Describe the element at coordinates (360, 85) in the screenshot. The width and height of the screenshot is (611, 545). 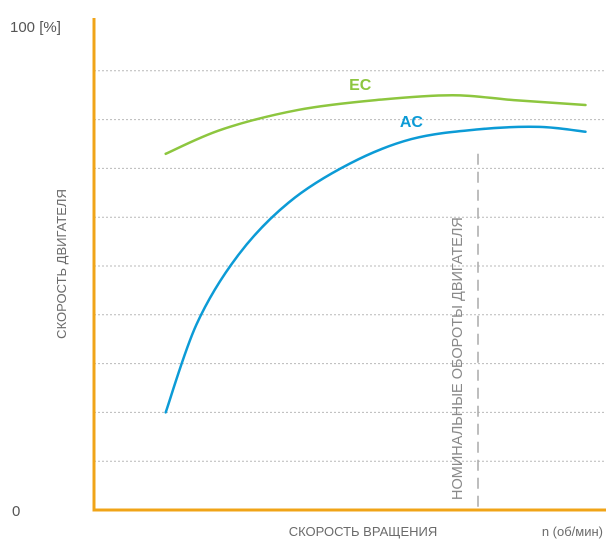
I see `series-label-ec: EC` at that location.